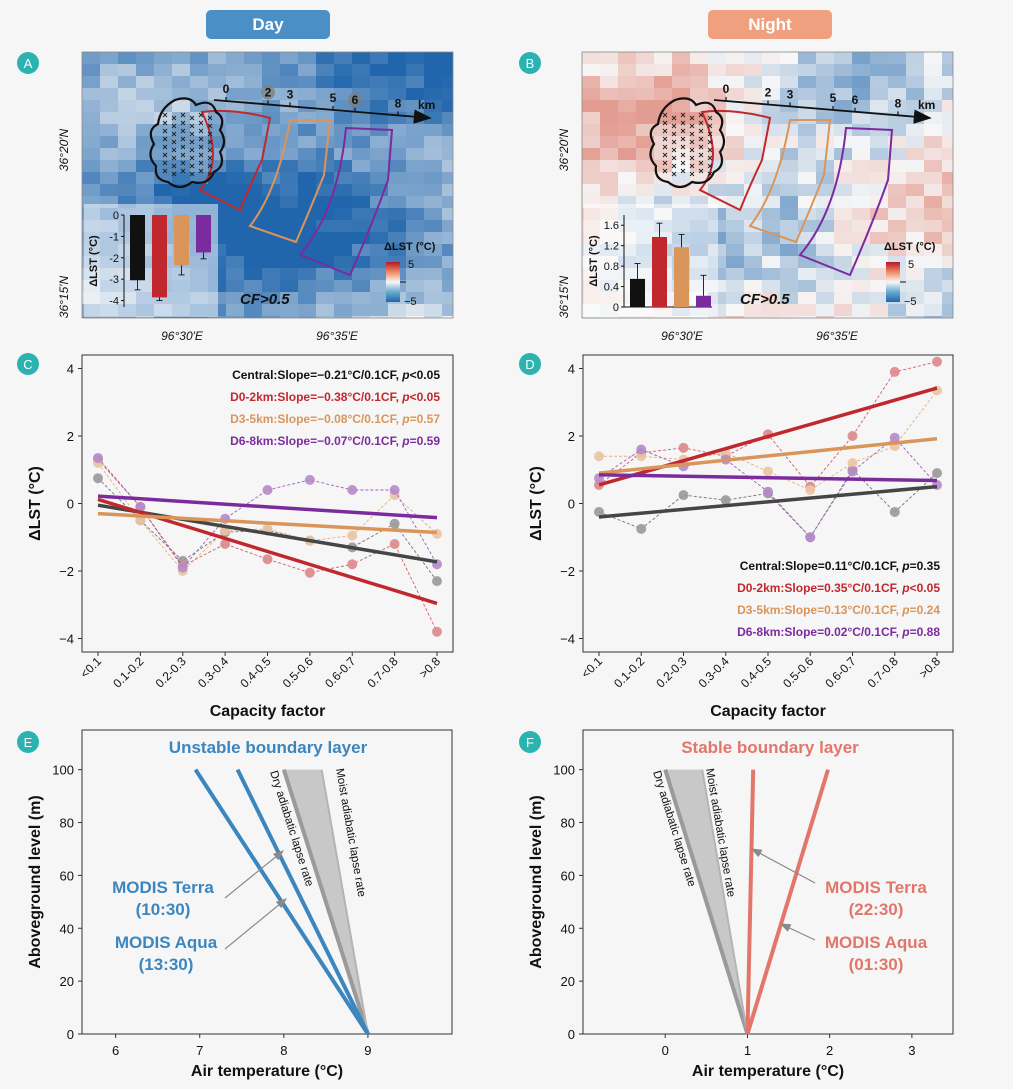  What do you see at coordinates (114, 302) in the screenshot?
I see `inset-tick-label: -4` at bounding box center [114, 302].